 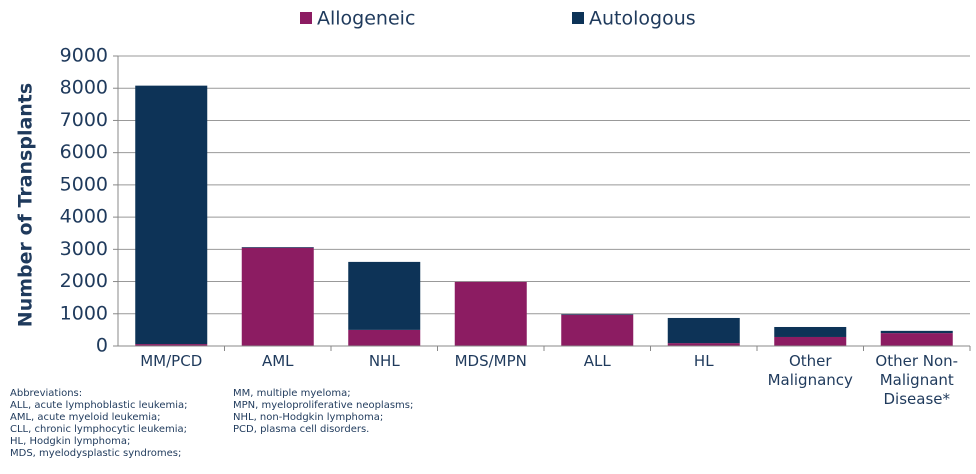 What do you see at coordinates (292, 393) in the screenshot?
I see `footnote: MM, multiple myeloma;` at bounding box center [292, 393].